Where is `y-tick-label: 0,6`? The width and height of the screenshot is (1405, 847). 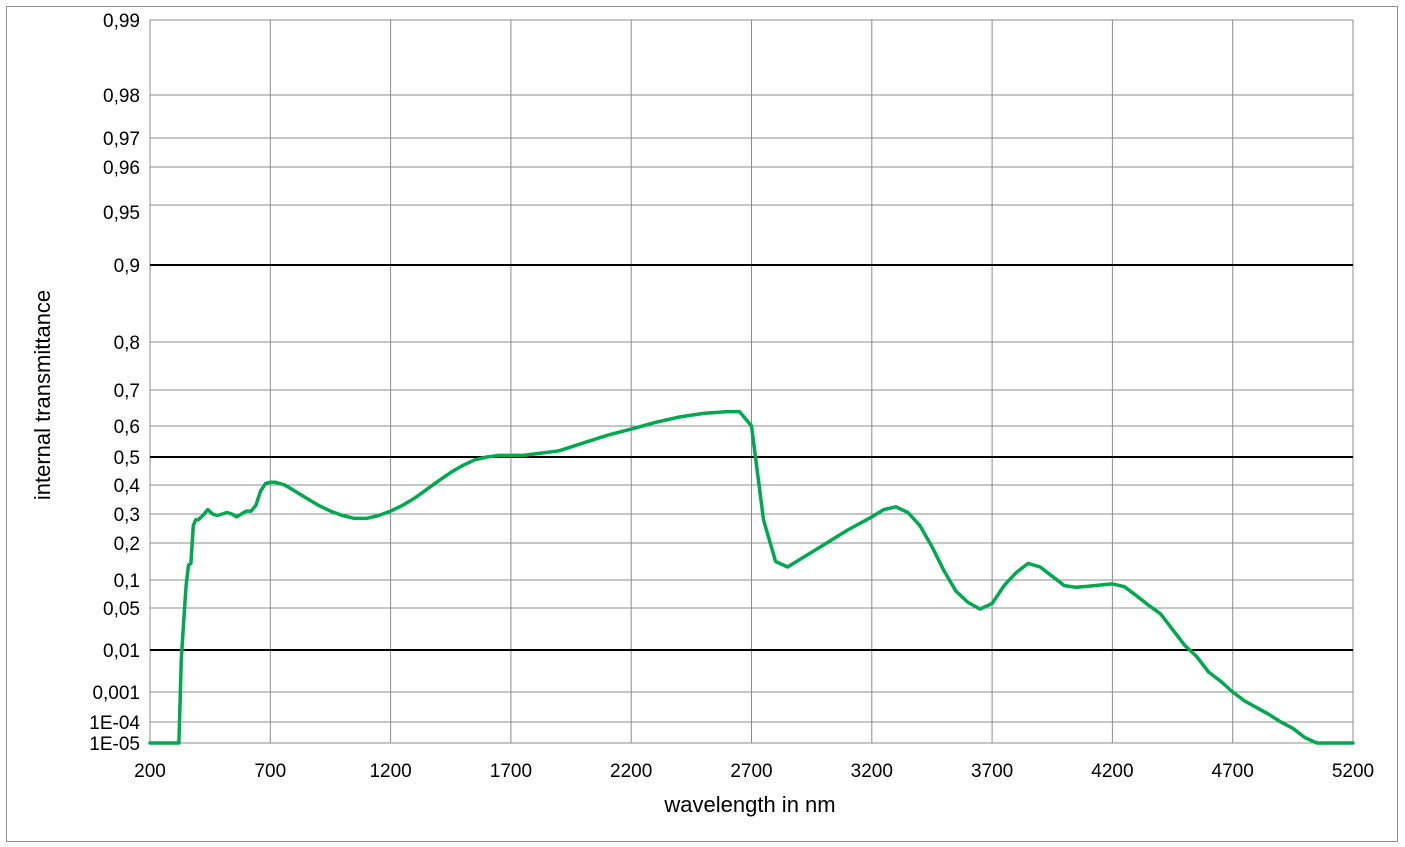 y-tick-label: 0,6 is located at coordinates (127, 427).